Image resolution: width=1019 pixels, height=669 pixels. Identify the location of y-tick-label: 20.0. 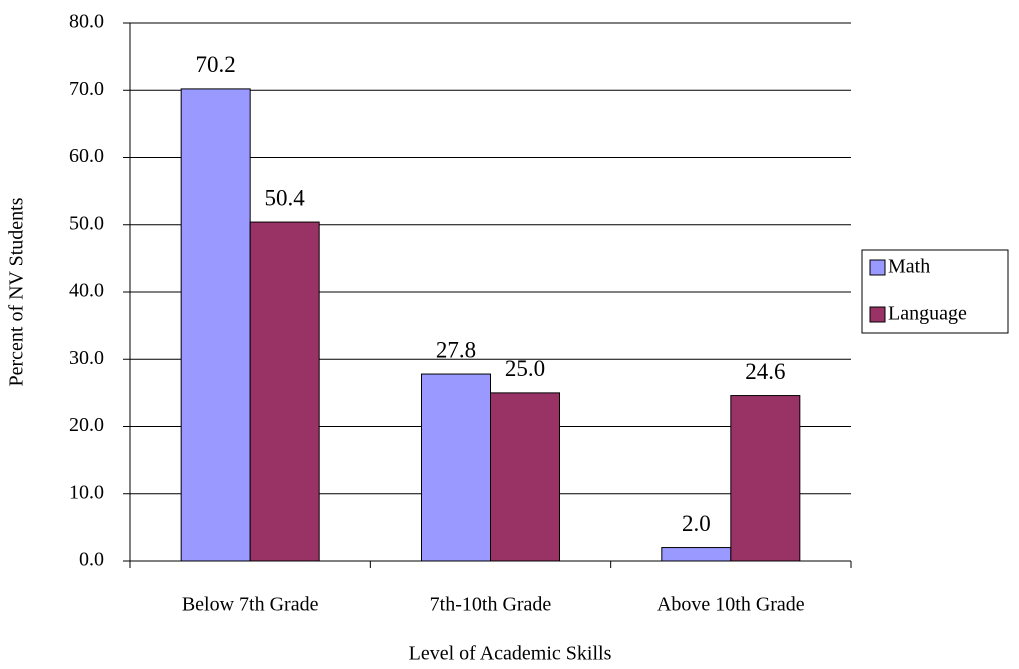
(86, 425).